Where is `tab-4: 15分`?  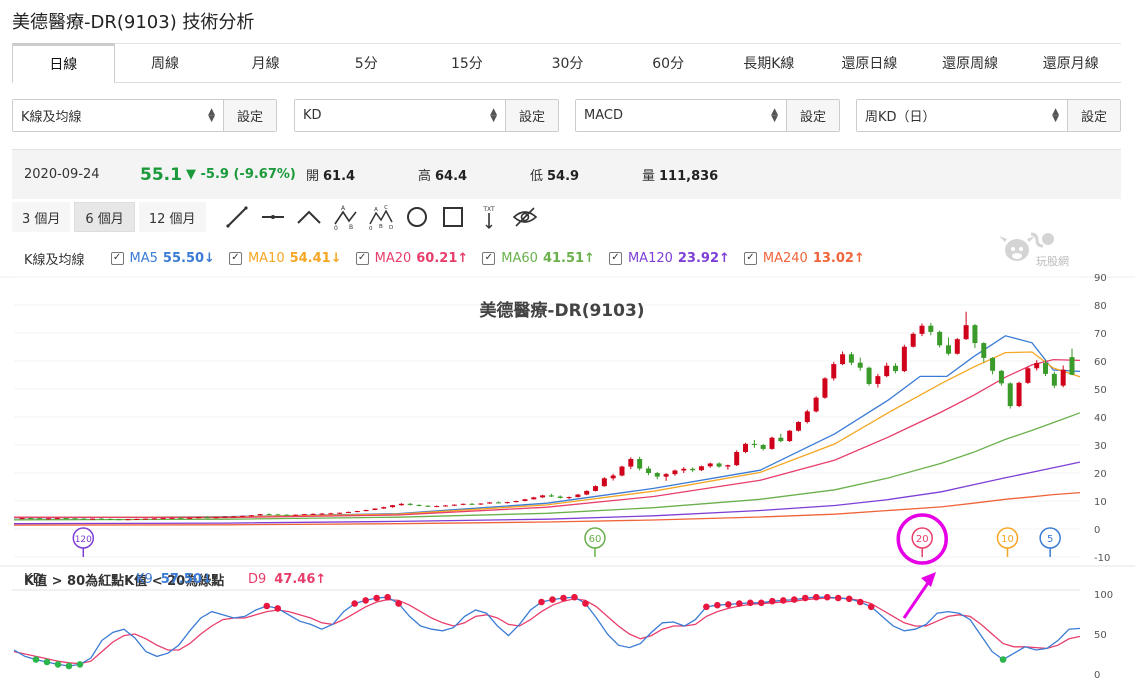 tab-4: 15分 is located at coordinates (467, 62).